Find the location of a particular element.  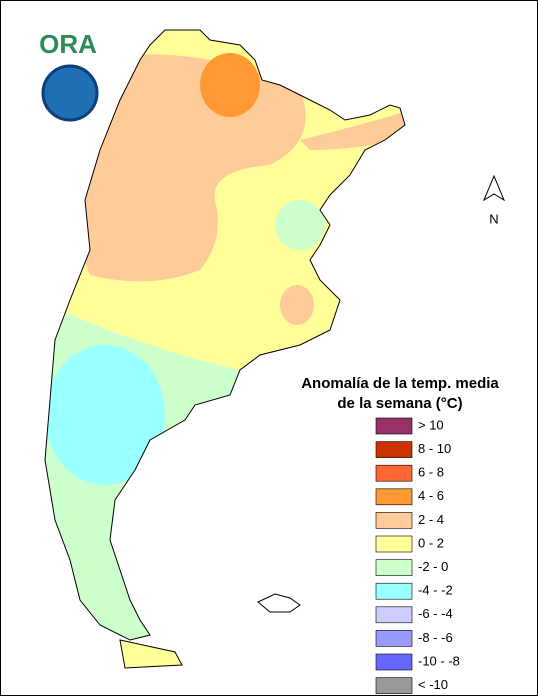

legend-title: Anomalía de la temp. media is located at coordinates (400, 383).